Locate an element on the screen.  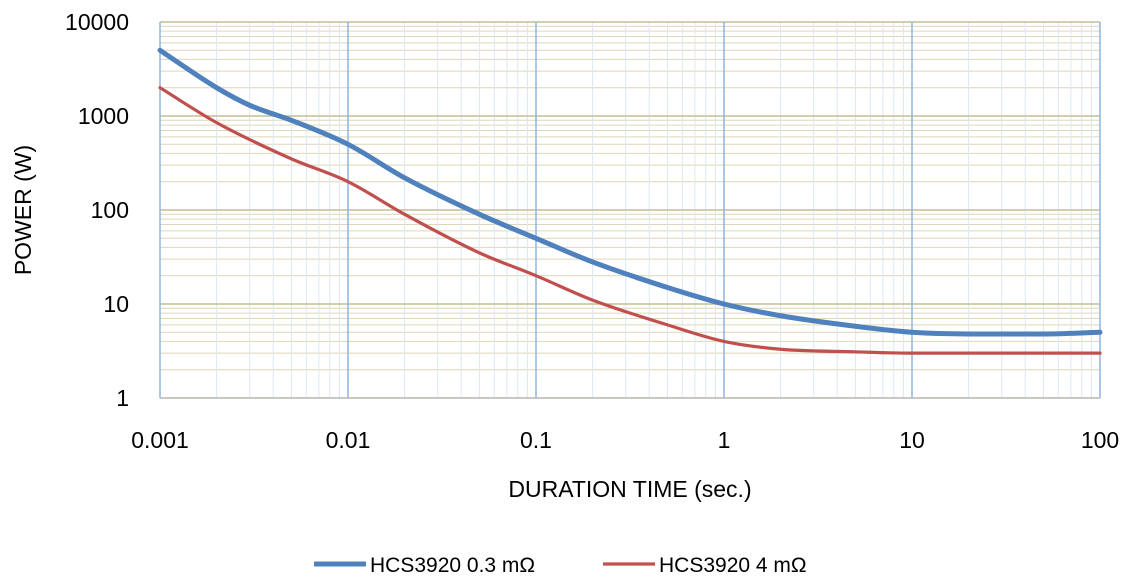
x-axis-title: DURATION TIME (sec.) is located at coordinates (629, 489).